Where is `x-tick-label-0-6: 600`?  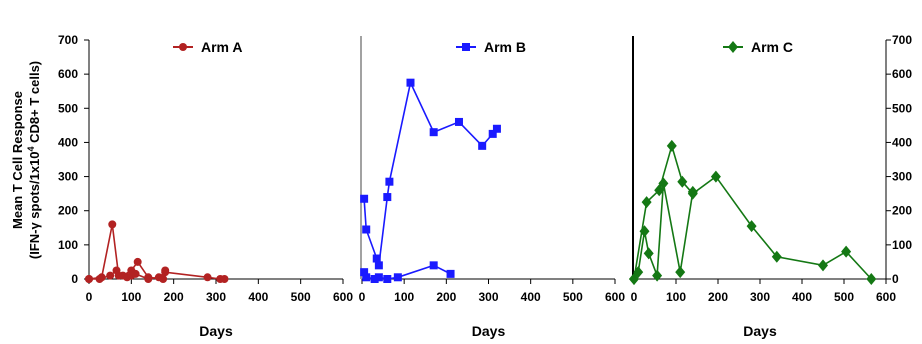
x-tick-label-0-6: 600 is located at coordinates (343, 297).